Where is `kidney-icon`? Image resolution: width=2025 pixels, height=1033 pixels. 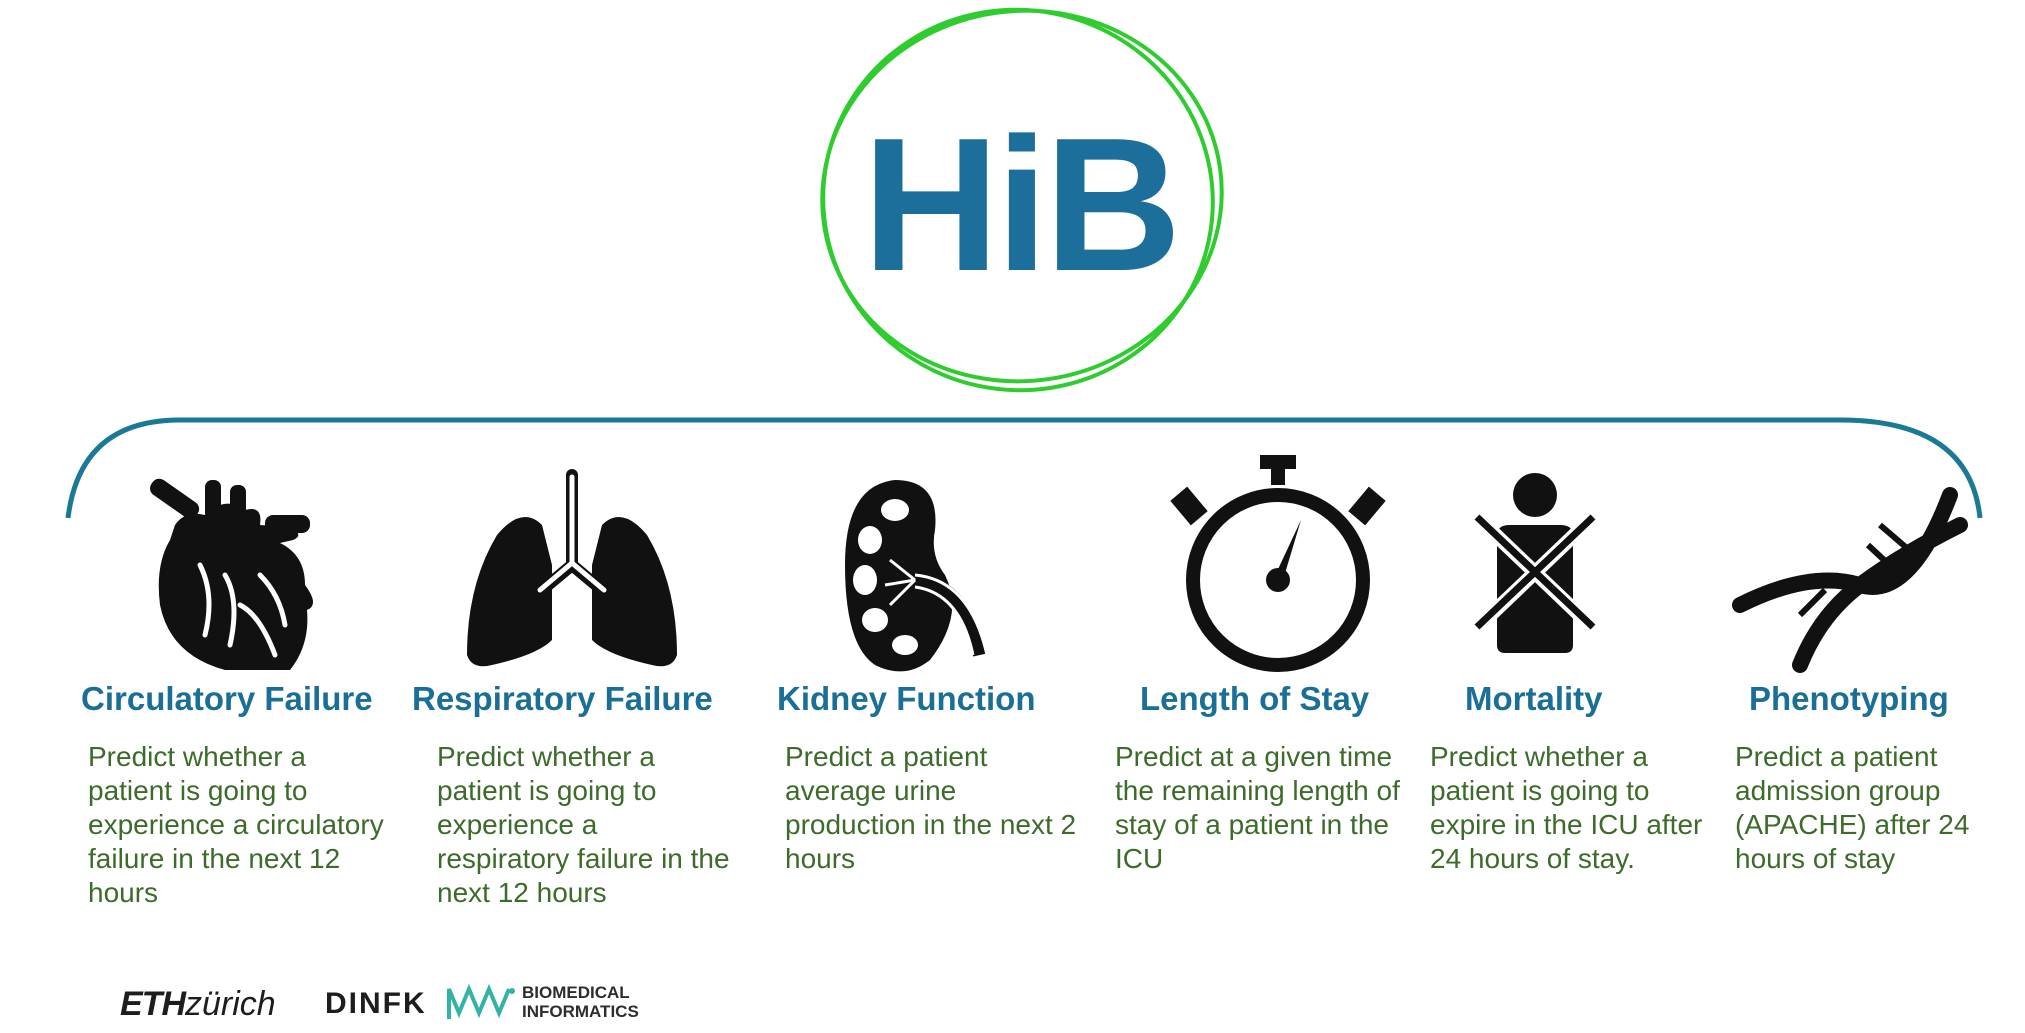
kidney-icon is located at coordinates (917, 576).